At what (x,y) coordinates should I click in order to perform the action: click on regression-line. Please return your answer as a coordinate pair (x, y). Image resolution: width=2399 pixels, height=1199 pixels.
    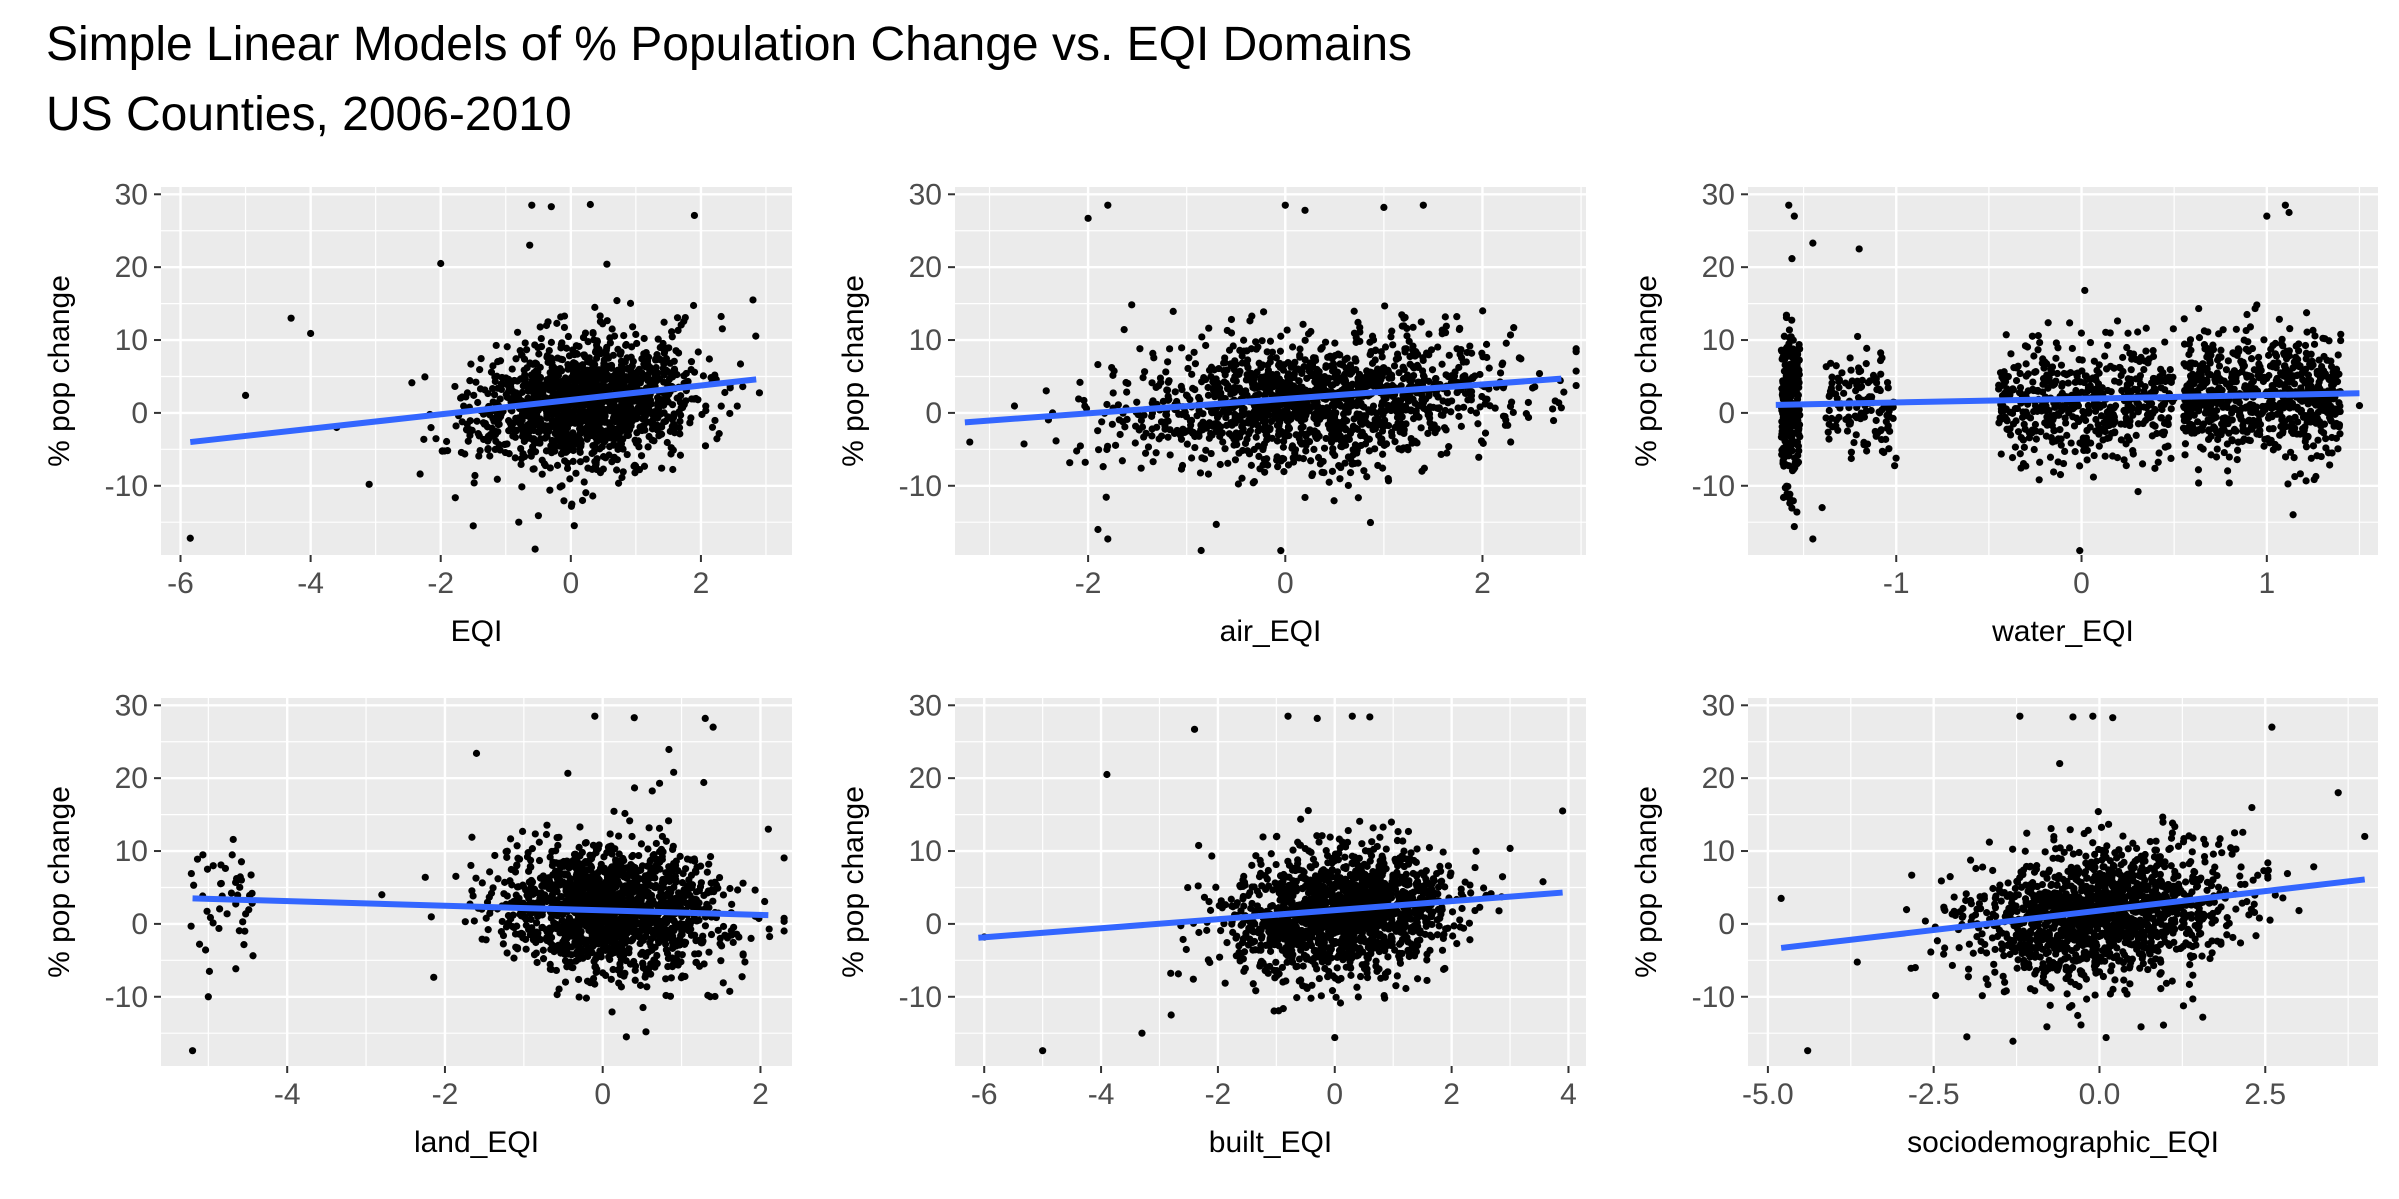
    Looking at the image, I should click on (473, 411).